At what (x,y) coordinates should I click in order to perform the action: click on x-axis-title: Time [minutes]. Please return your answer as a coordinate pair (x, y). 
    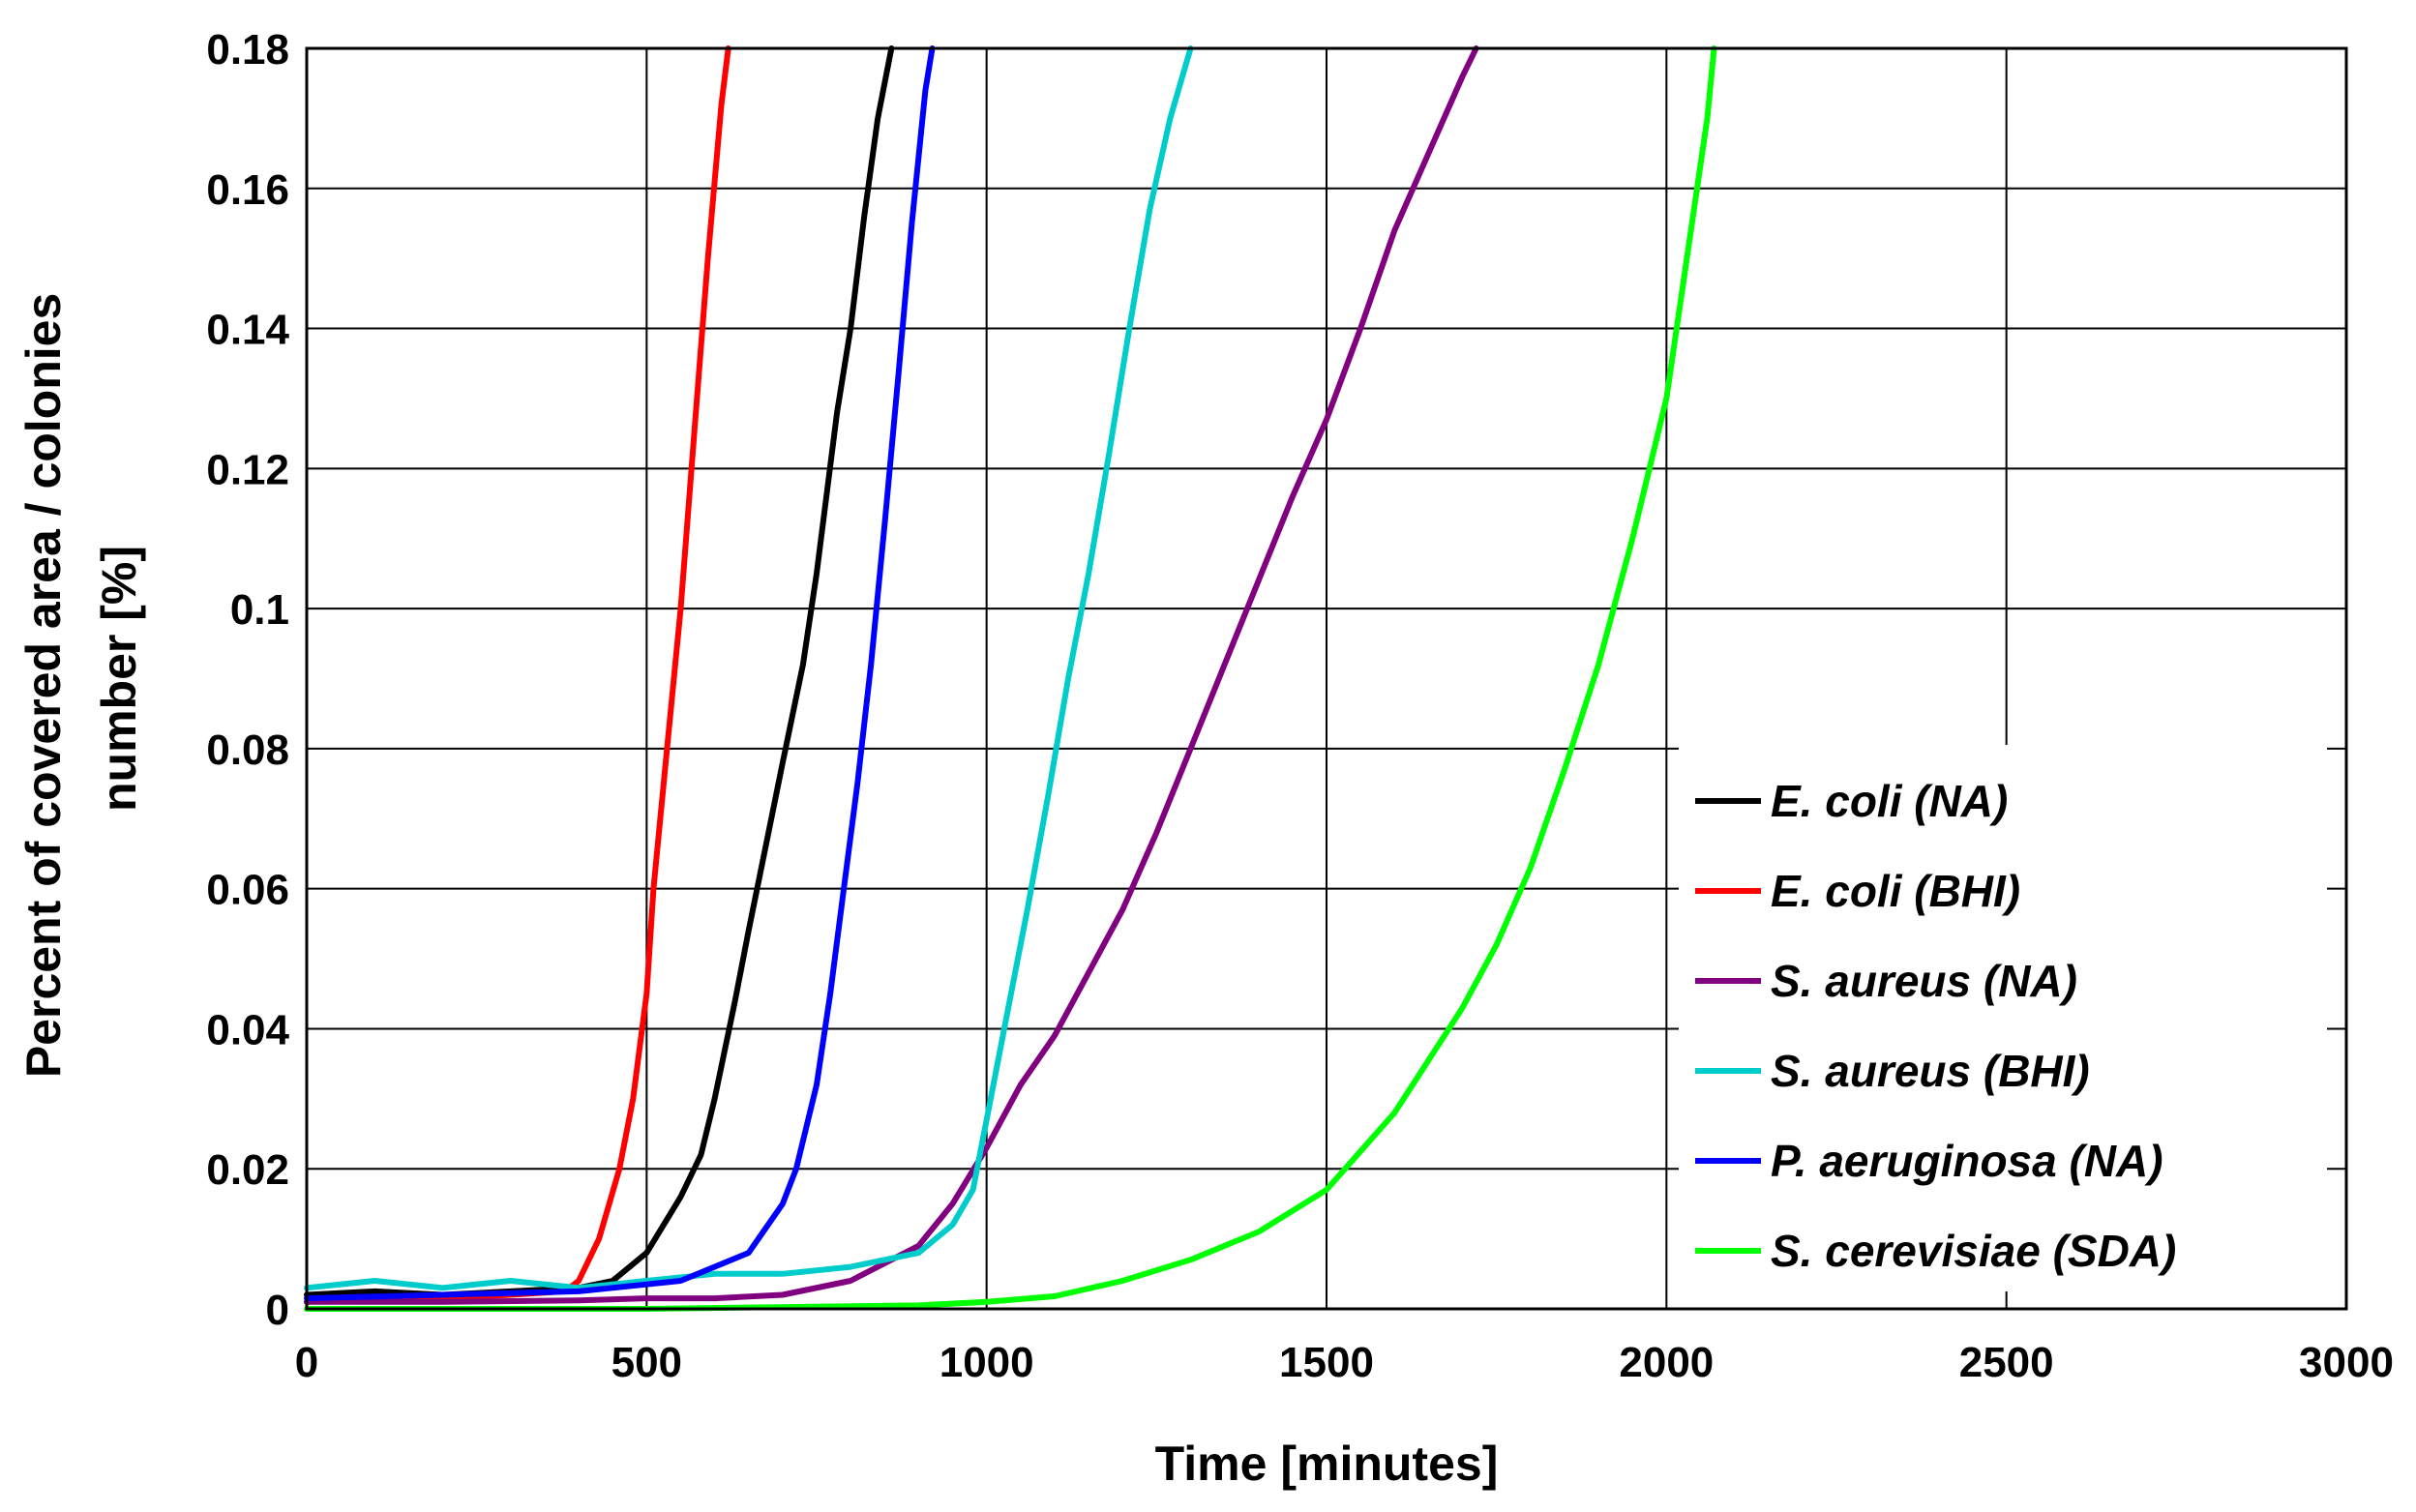
    Looking at the image, I should click on (1327, 1464).